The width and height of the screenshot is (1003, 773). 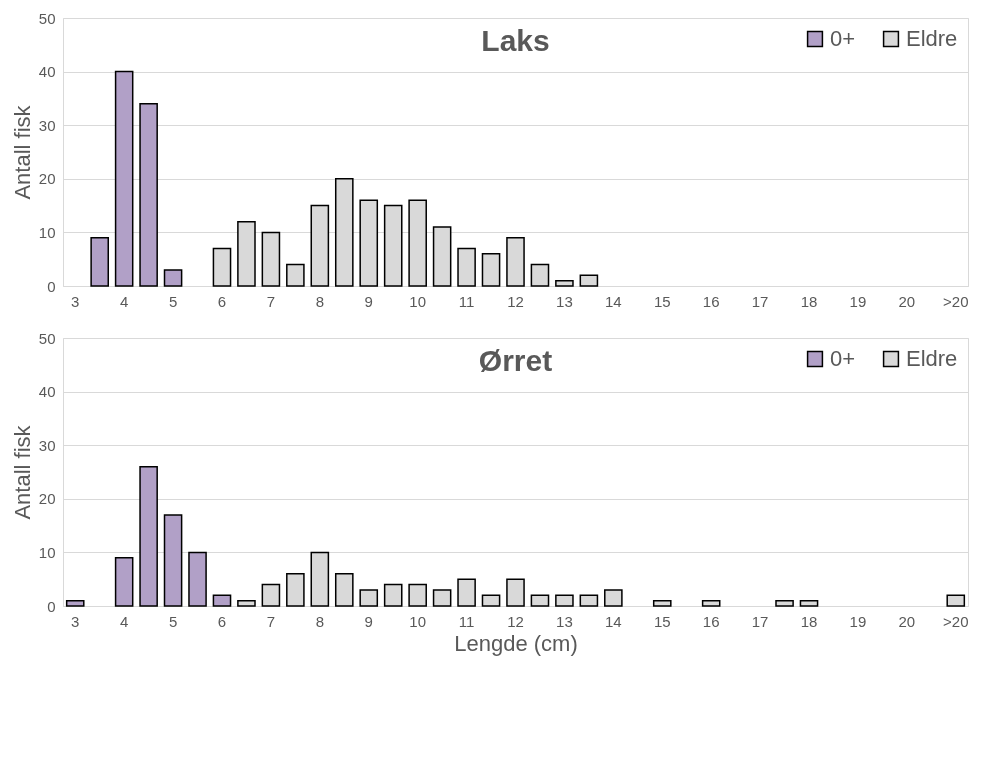 What do you see at coordinates (515, 40) in the screenshot?
I see `chart-title: Laks` at bounding box center [515, 40].